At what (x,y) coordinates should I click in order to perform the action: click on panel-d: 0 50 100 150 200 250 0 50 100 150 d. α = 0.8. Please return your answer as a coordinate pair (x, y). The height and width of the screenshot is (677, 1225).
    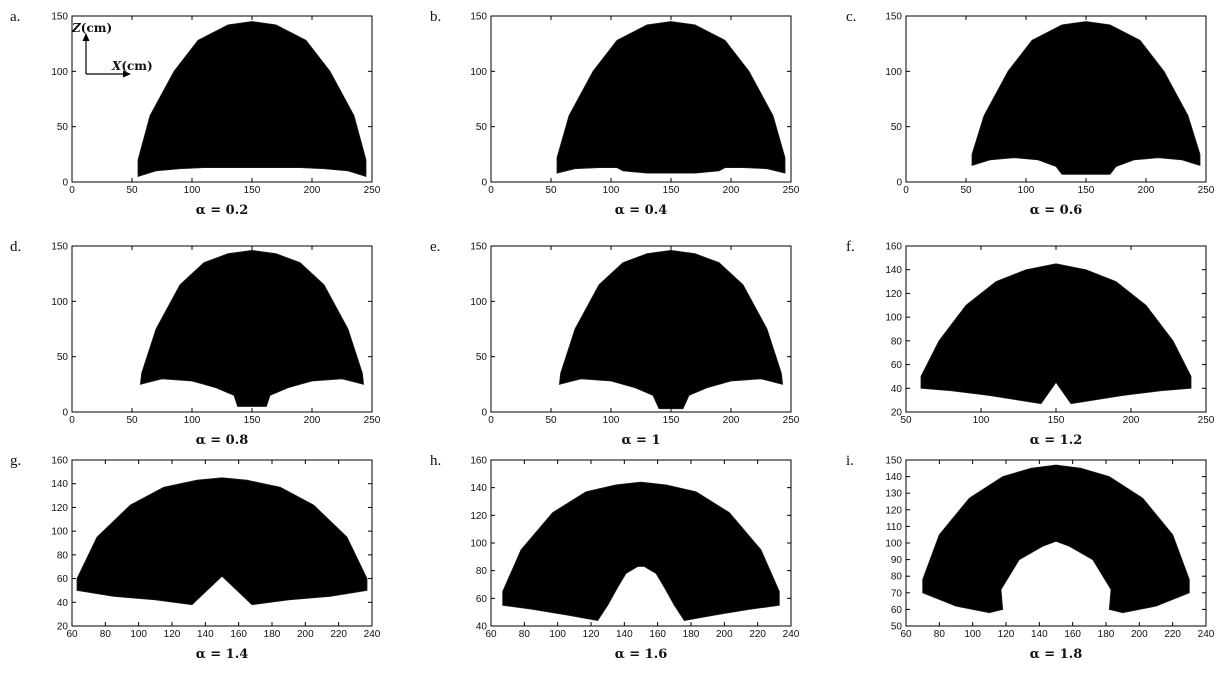
    Looking at the image, I should click on (195, 343).